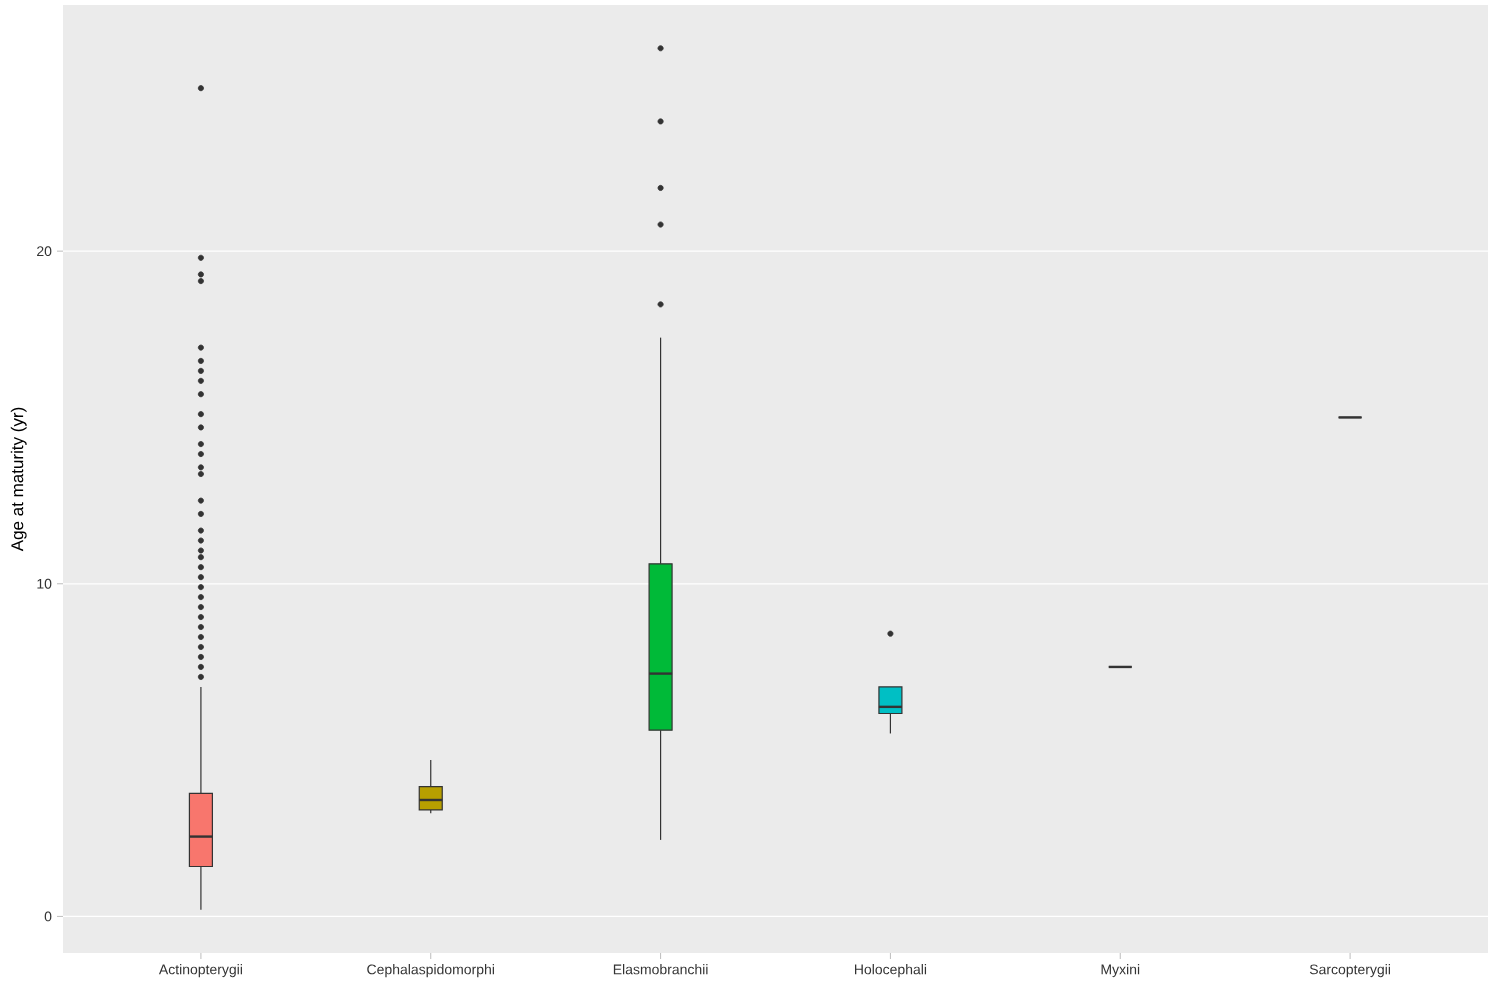 Image resolution: width=1488 pixels, height=982 pixels. Describe the element at coordinates (430, 971) in the screenshot. I see `x-tick-label: Cephalaspidomorphi` at that location.